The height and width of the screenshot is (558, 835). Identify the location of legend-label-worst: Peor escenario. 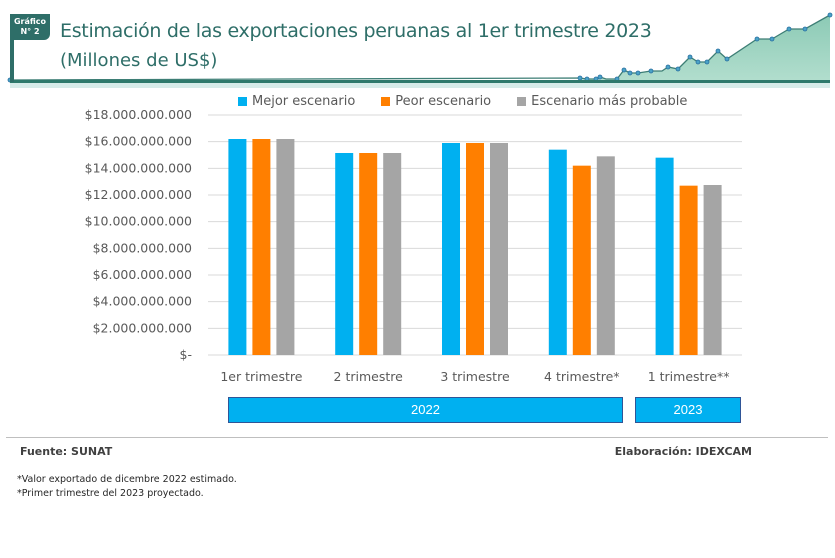
(443, 101).